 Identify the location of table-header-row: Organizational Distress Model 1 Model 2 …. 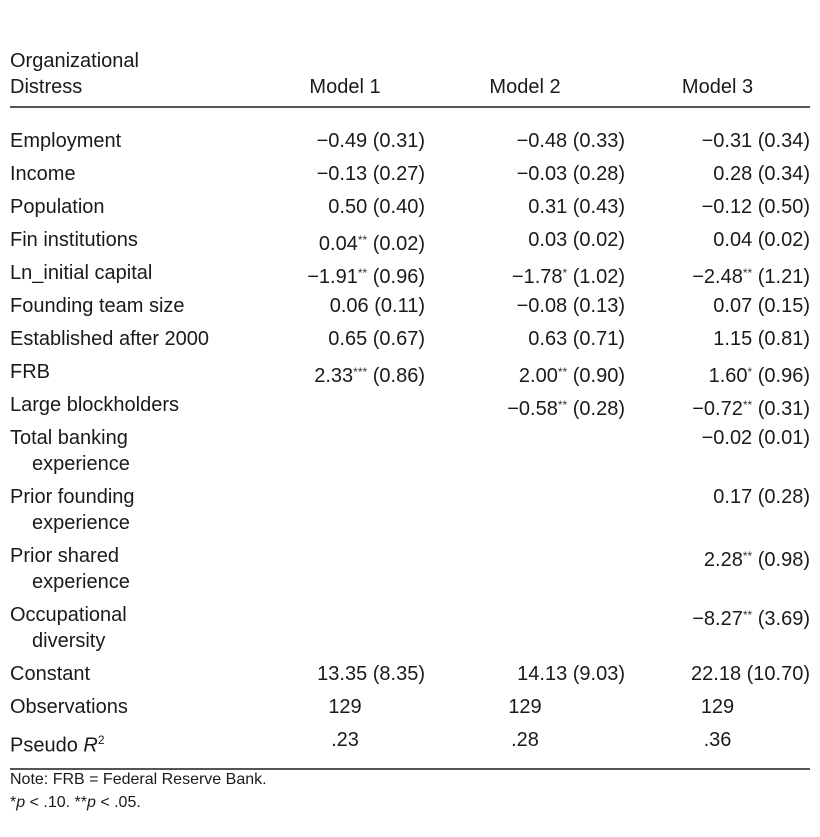
(410, 73).